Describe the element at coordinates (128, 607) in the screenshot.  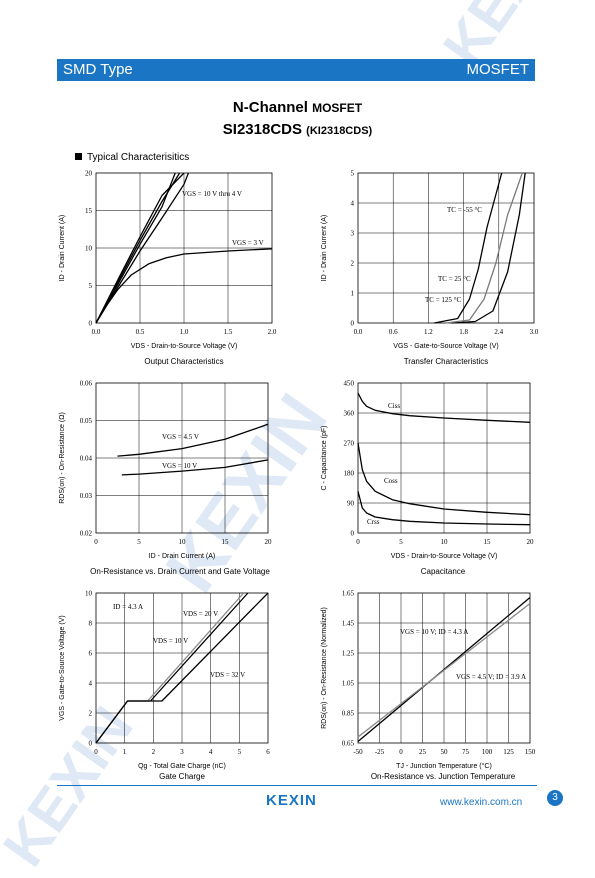
I see `curve-annotation-label: ID = 4.3 A` at that location.